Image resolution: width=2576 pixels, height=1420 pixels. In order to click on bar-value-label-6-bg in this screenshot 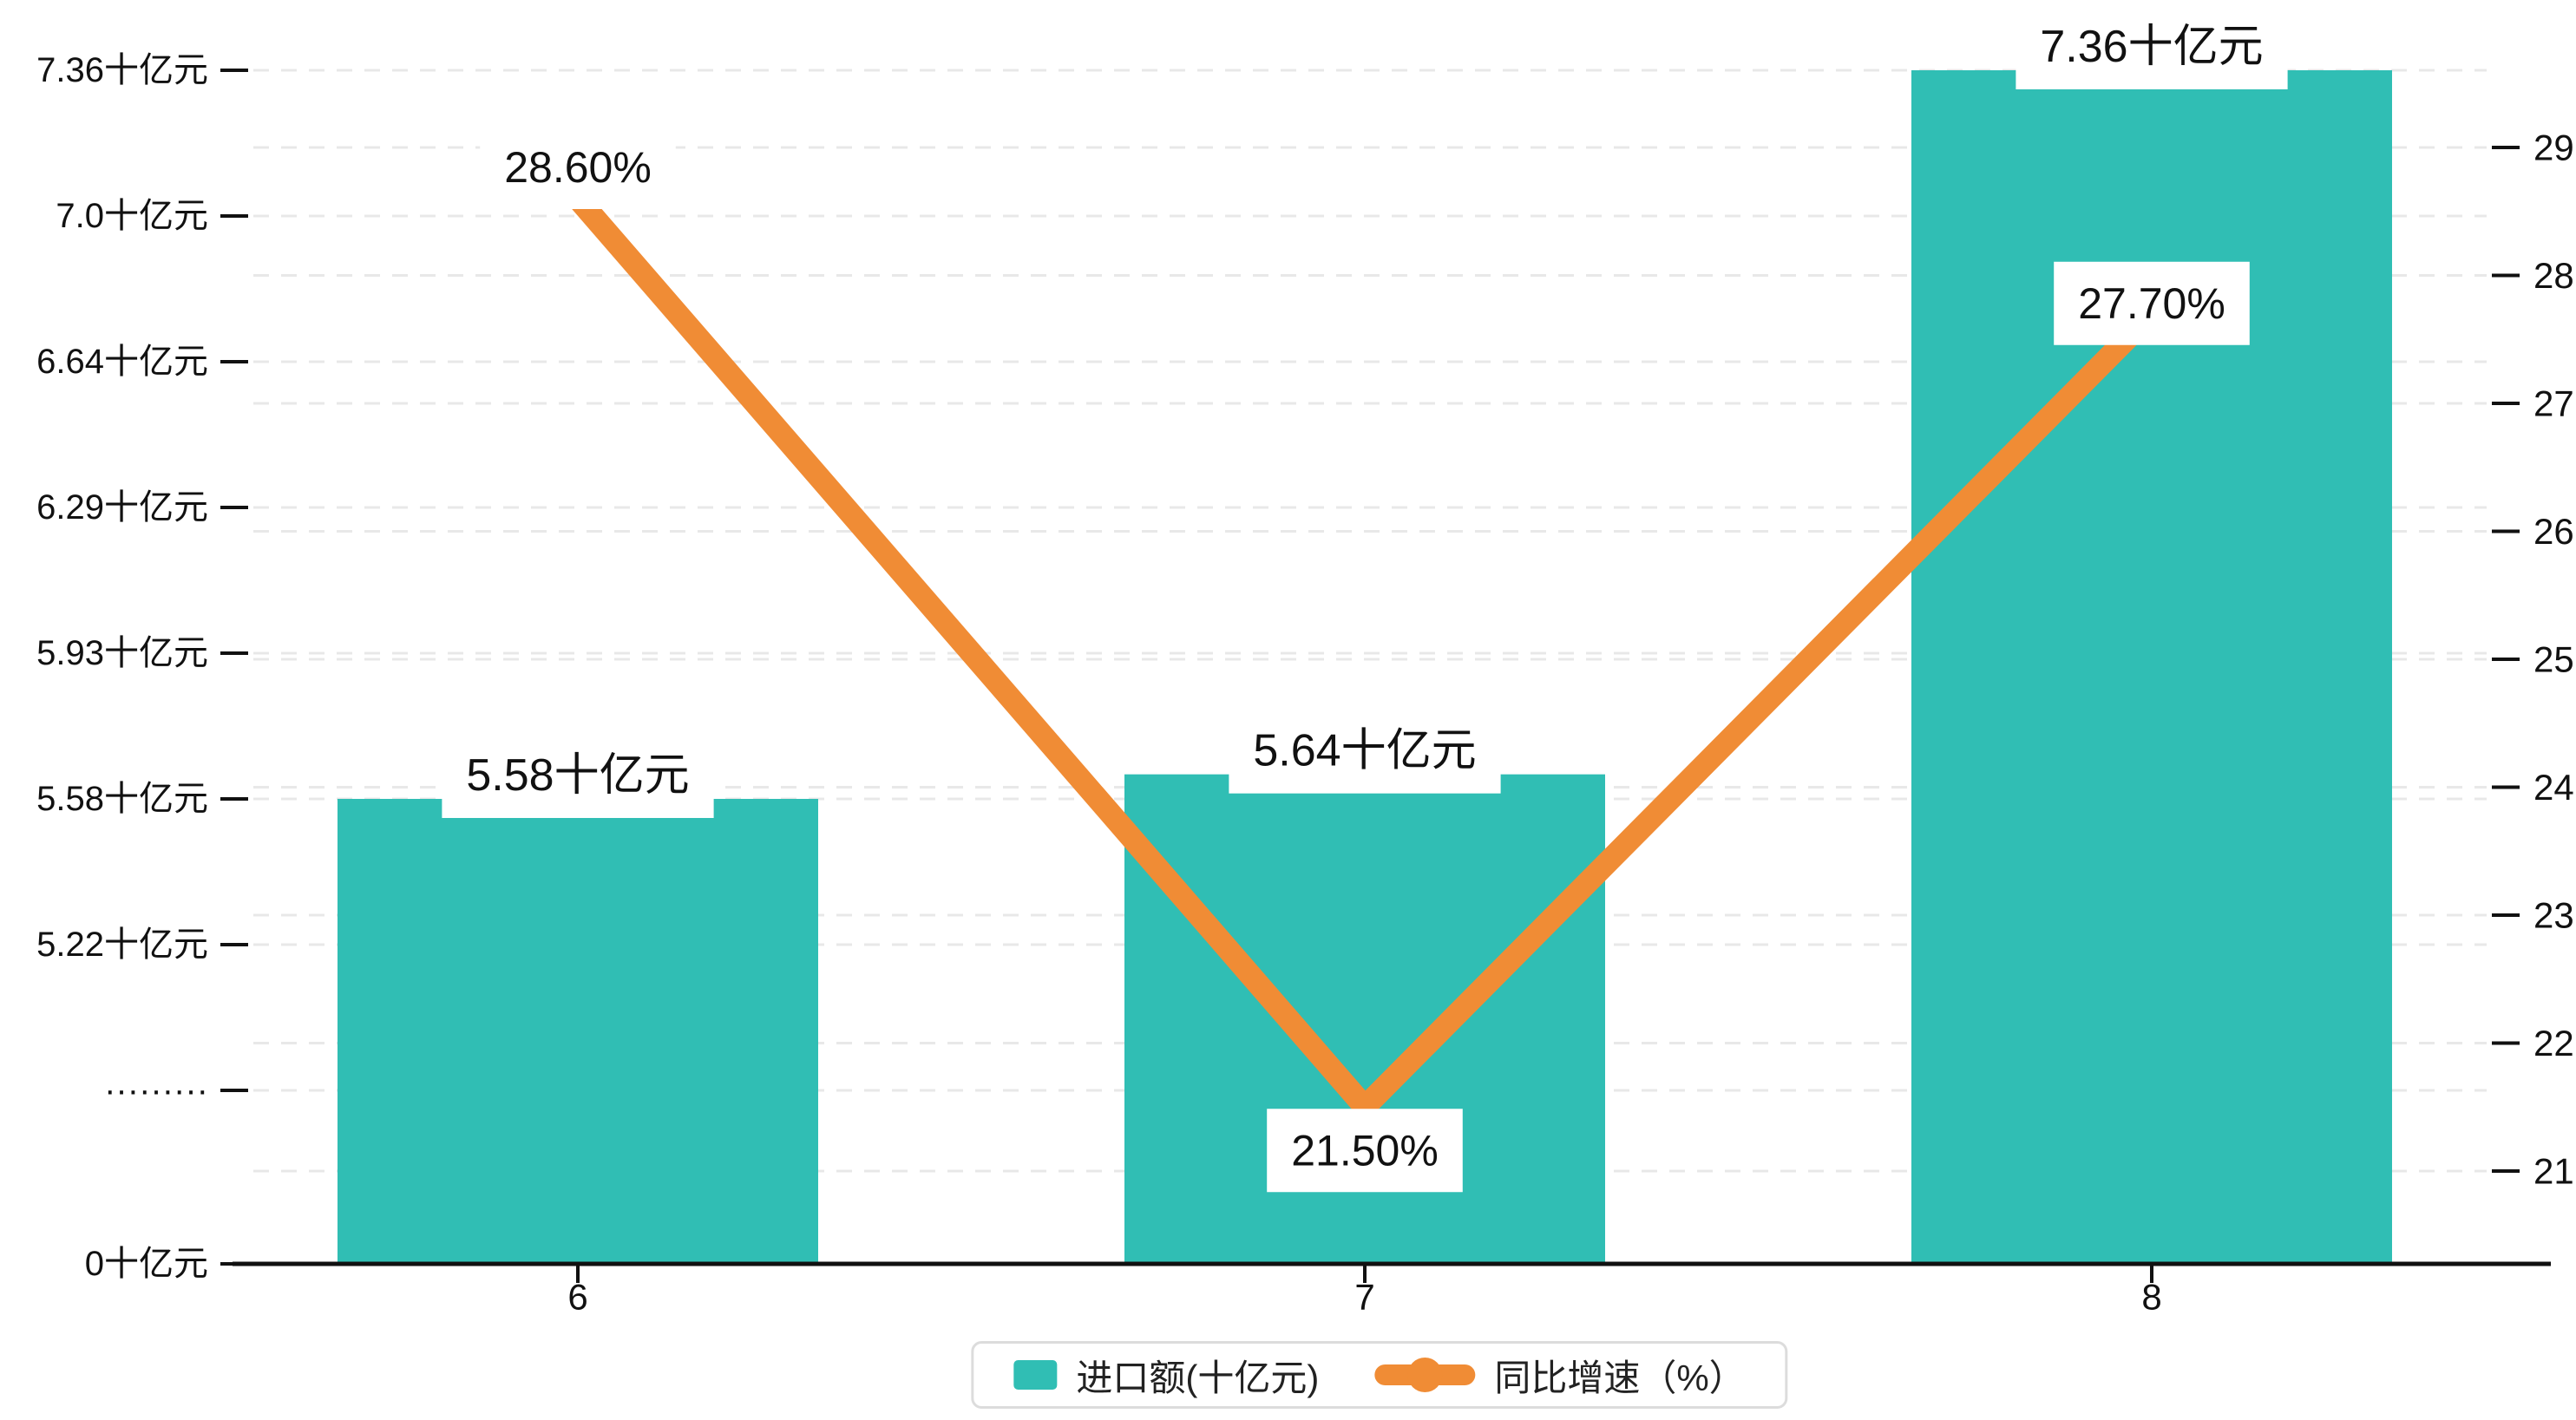, I will do `click(578, 775)`.